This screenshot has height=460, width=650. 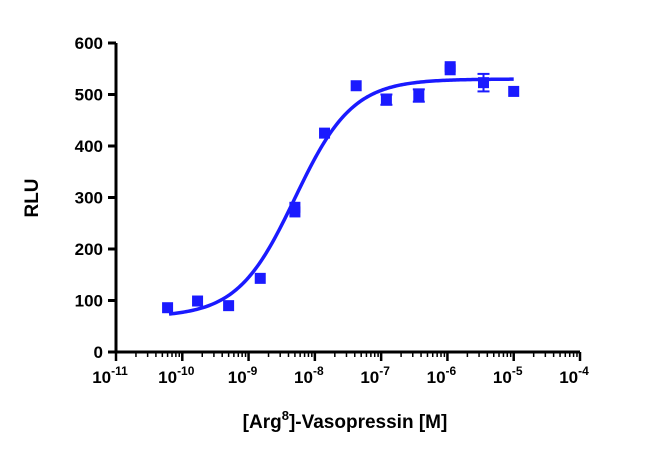 What do you see at coordinates (285, 415) in the screenshot?
I see `x-axis-title-sup: 8` at bounding box center [285, 415].